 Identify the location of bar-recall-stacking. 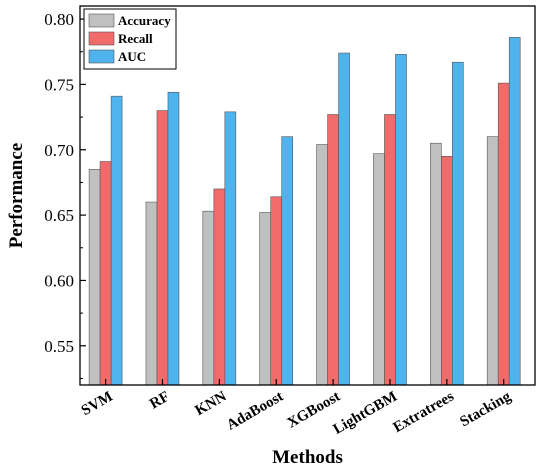
(503, 234).